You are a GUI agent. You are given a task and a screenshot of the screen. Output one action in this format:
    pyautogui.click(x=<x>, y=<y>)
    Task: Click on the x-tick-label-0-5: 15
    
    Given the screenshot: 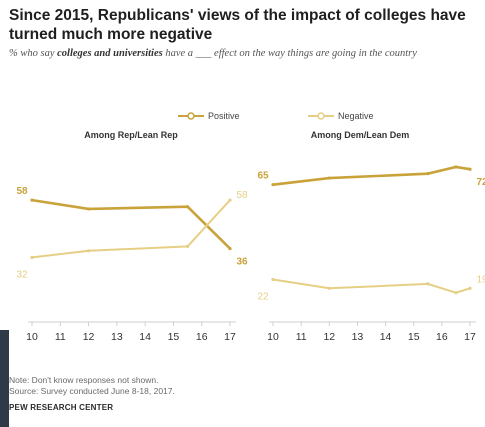 What is the action you would take?
    pyautogui.click(x=174, y=337)
    